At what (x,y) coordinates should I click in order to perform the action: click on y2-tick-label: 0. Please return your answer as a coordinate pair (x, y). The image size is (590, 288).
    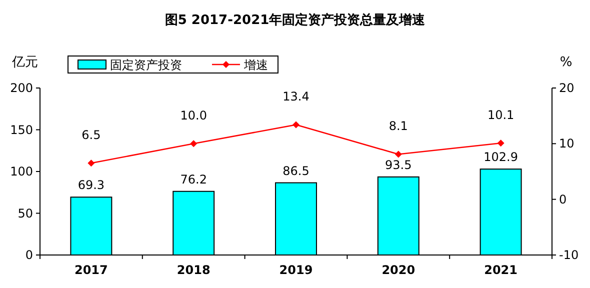
    Looking at the image, I should click on (563, 199).